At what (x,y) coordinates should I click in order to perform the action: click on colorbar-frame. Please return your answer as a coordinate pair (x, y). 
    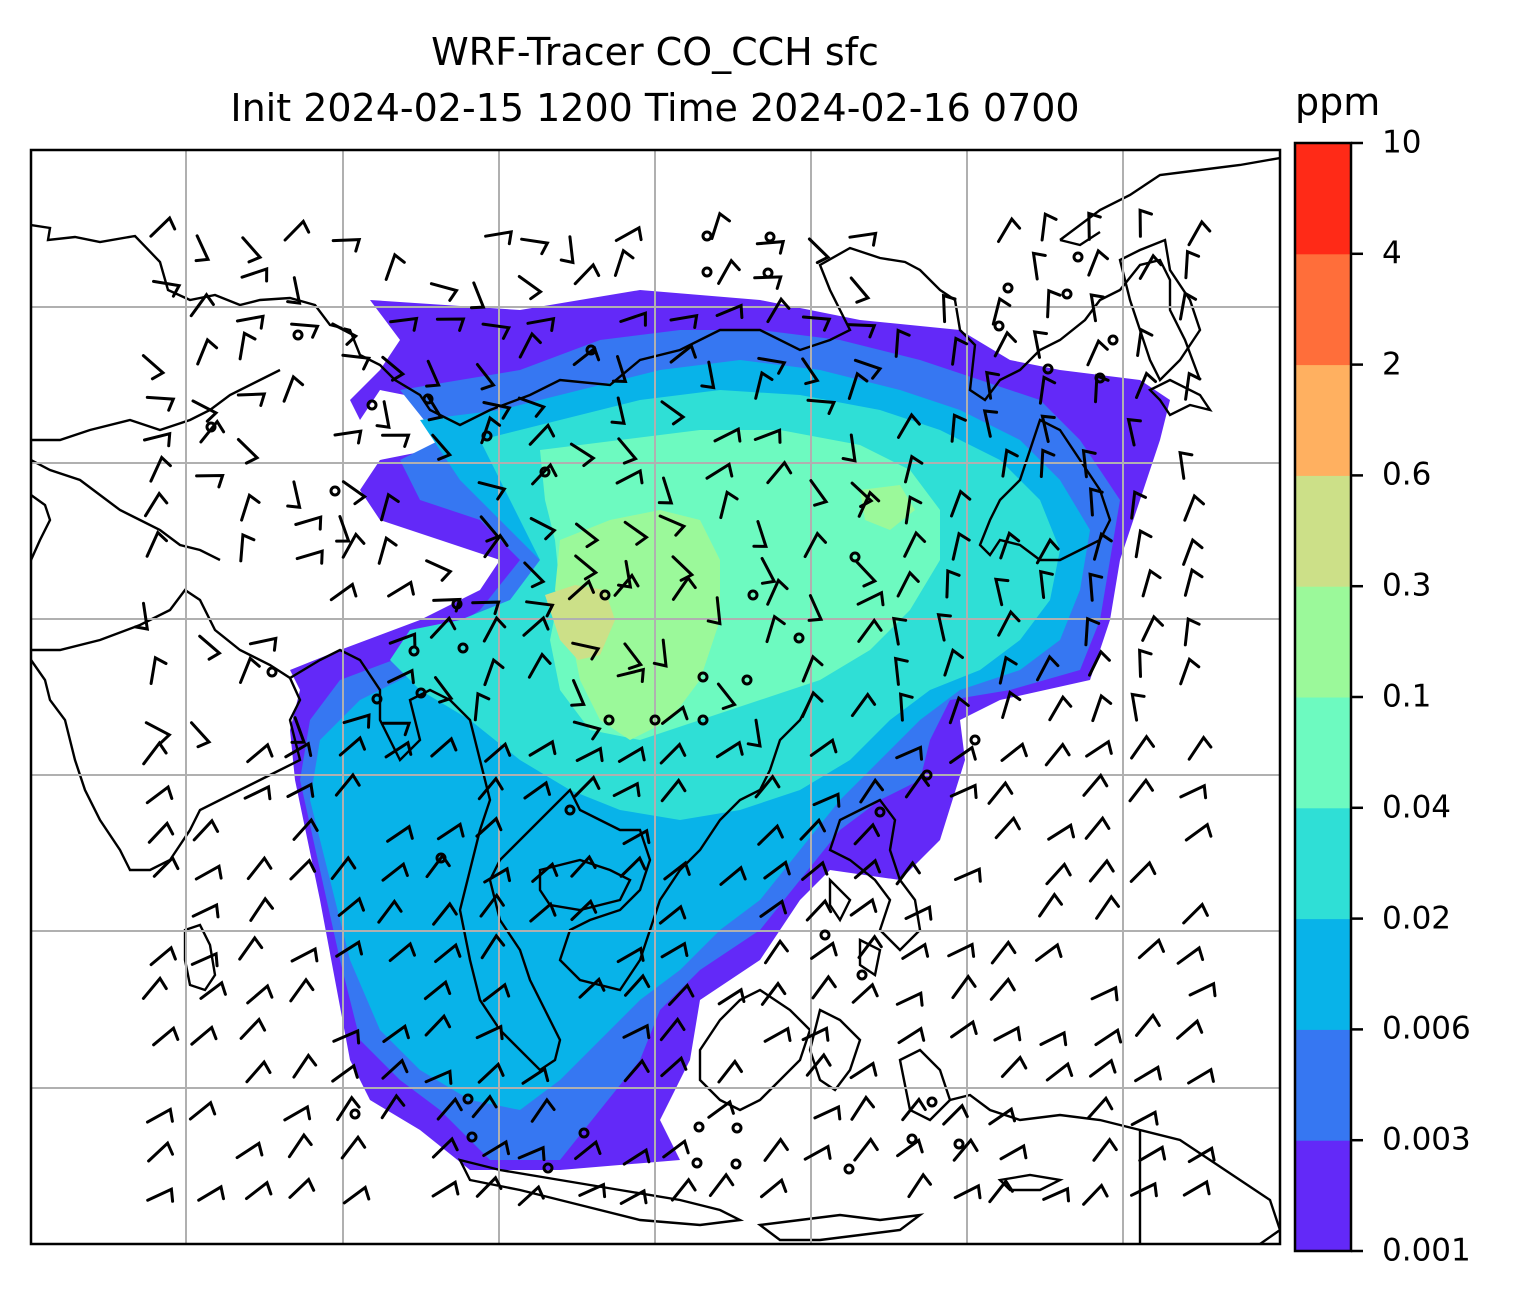
    Looking at the image, I should click on (1323, 697).